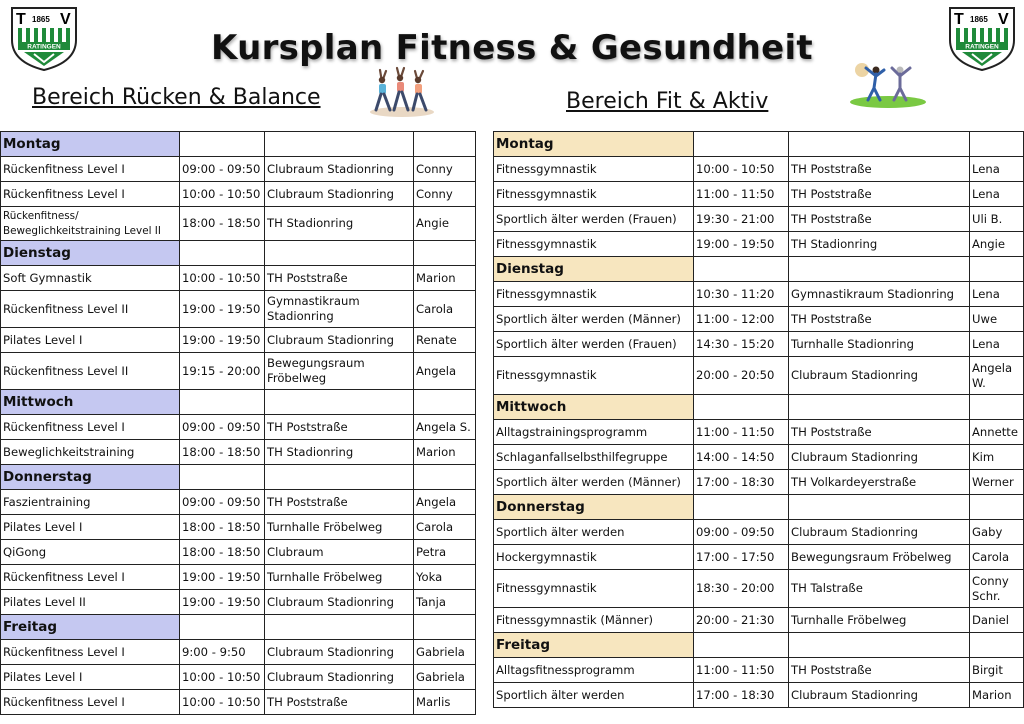 This screenshot has height=724, width=1024. Describe the element at coordinates (593, 457) in the screenshot. I see `course-name: Schlaganfallselbsthilfegruppe` at that location.